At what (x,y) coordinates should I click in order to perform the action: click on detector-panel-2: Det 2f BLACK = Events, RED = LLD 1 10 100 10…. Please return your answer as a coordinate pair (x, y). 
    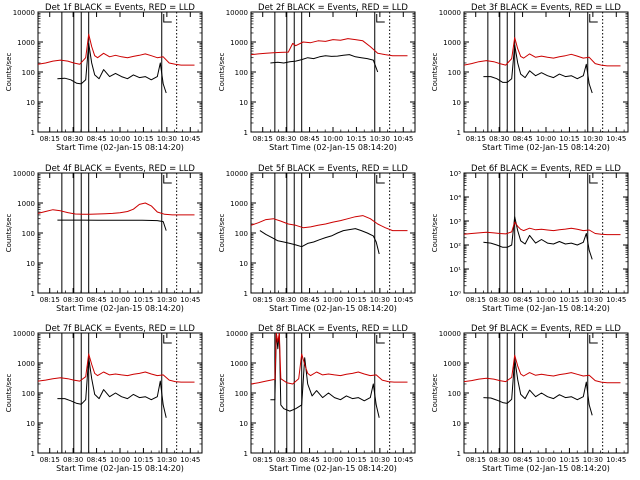
    Looking at the image, I should click on (317, 77).